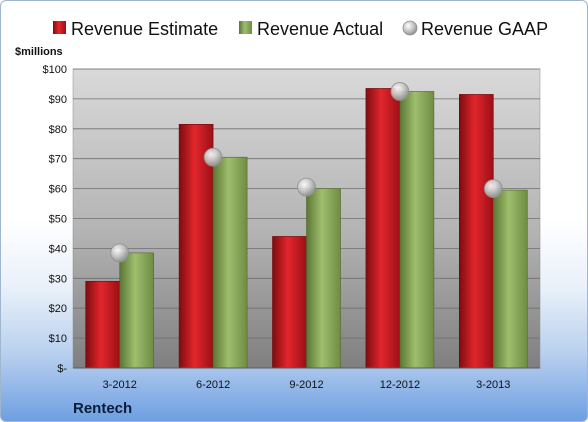 The height and width of the screenshot is (422, 588). What do you see at coordinates (136, 310) in the screenshot?
I see `bar-revenue-actual-3-2012` at bounding box center [136, 310].